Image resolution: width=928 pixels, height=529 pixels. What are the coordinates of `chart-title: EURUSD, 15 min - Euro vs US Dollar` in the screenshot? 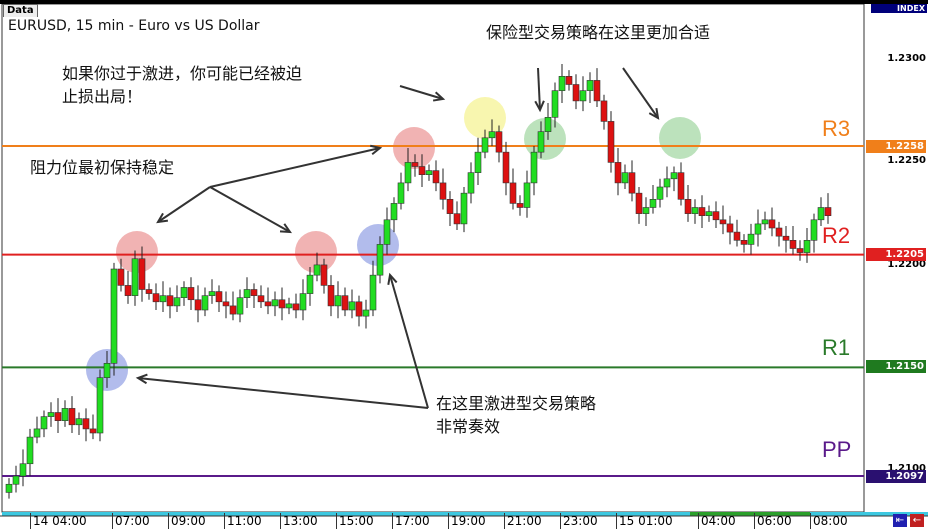 It's located at (134, 26).